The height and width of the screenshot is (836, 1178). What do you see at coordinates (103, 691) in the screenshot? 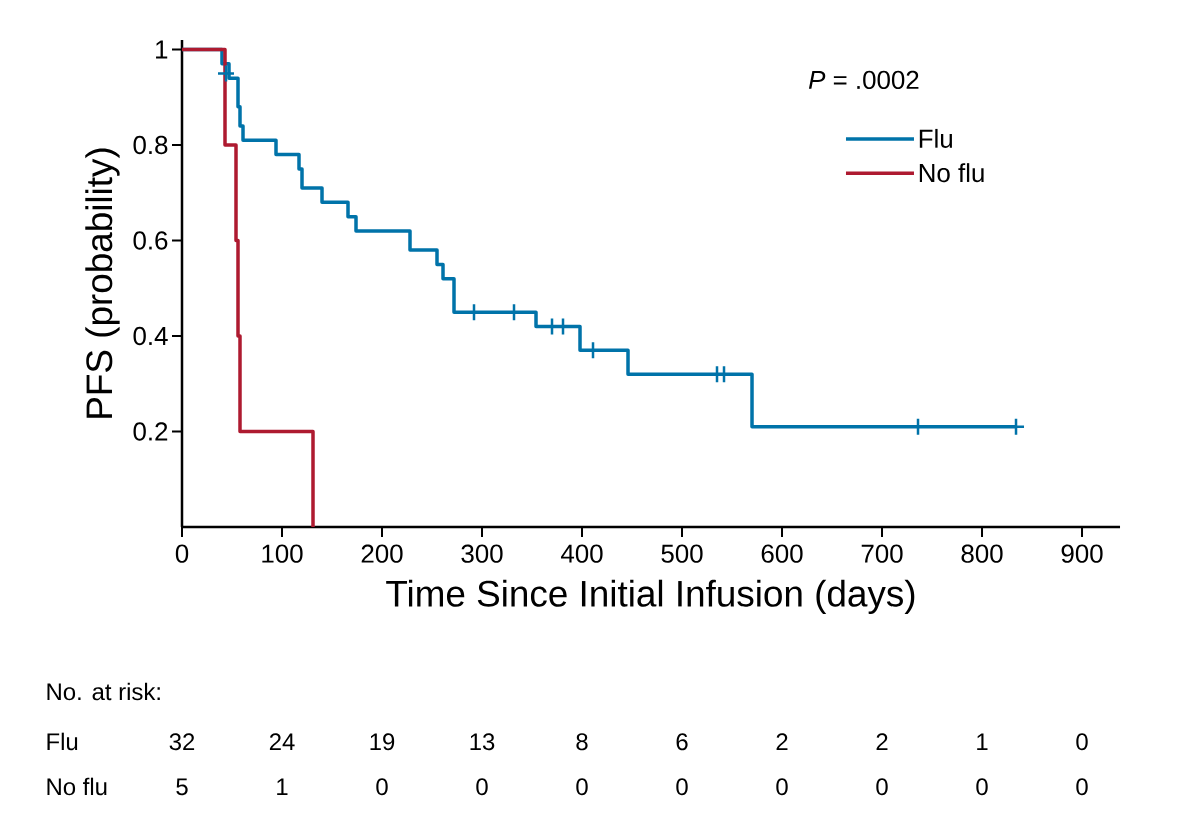
I see `text: No. at risk:` at bounding box center [103, 691].